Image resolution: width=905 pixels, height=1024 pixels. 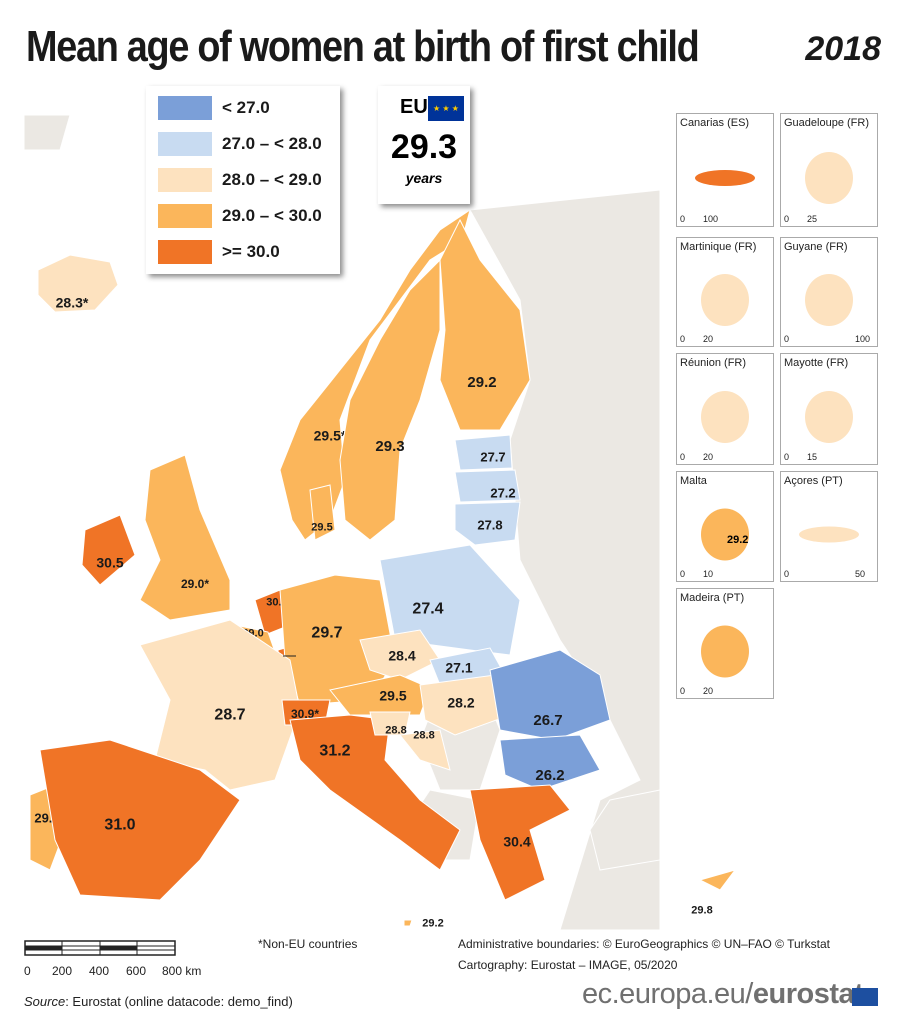 What do you see at coordinates (863, 339) in the screenshot?
I see `inset-scale-end: 100` at bounding box center [863, 339].